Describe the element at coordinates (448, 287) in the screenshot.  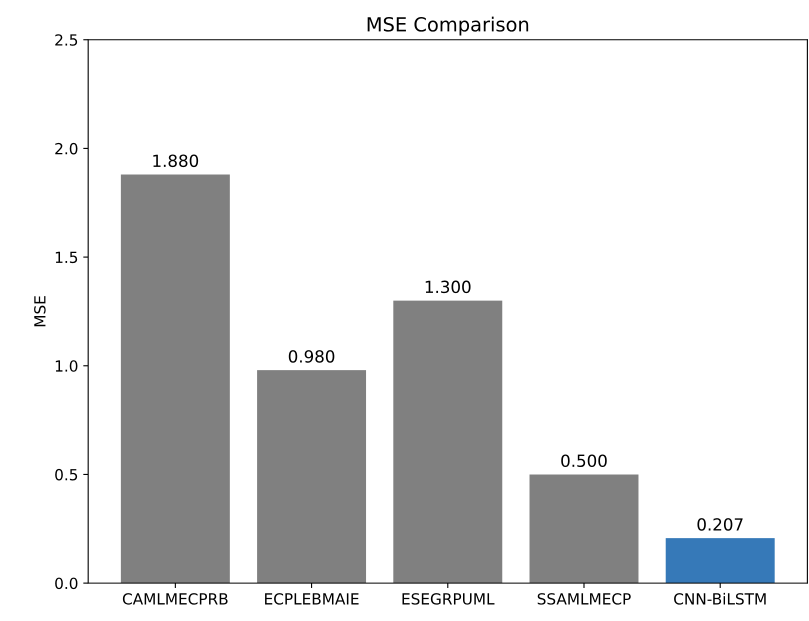
I see `data-label: 1.300` at that location.